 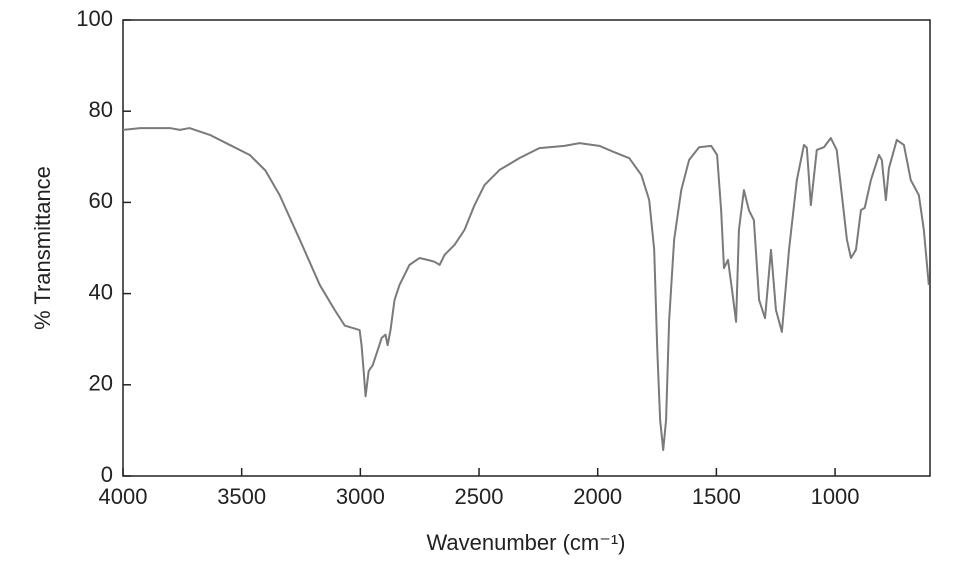 What do you see at coordinates (94, 18) in the screenshot?
I see `y-tick-label: 100` at bounding box center [94, 18].